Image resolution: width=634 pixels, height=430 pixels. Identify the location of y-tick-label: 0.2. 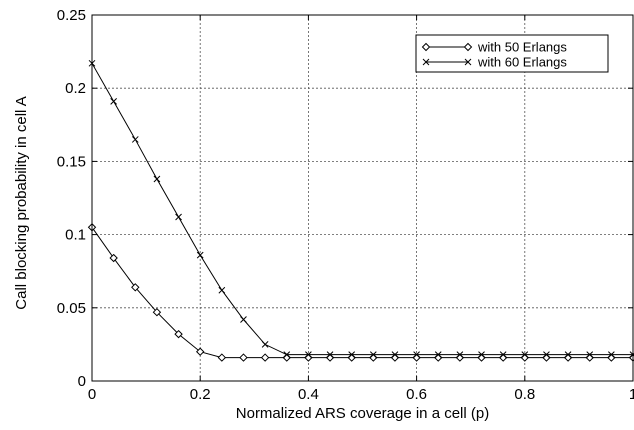
(75, 88).